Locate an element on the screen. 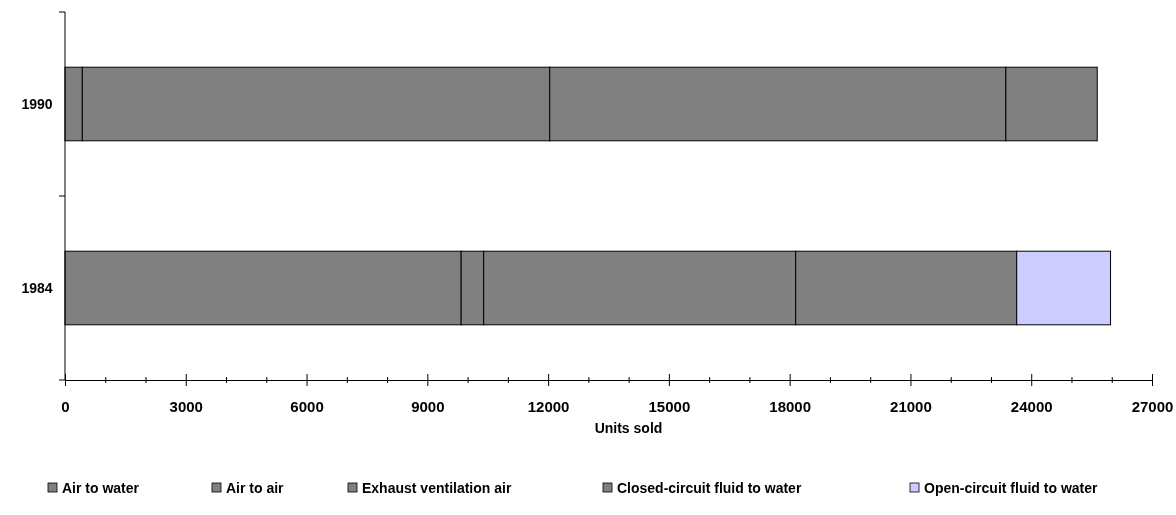 Image resolution: width=1176 pixels, height=515 pixels. x-tick-label: 3000 is located at coordinates (186, 406).